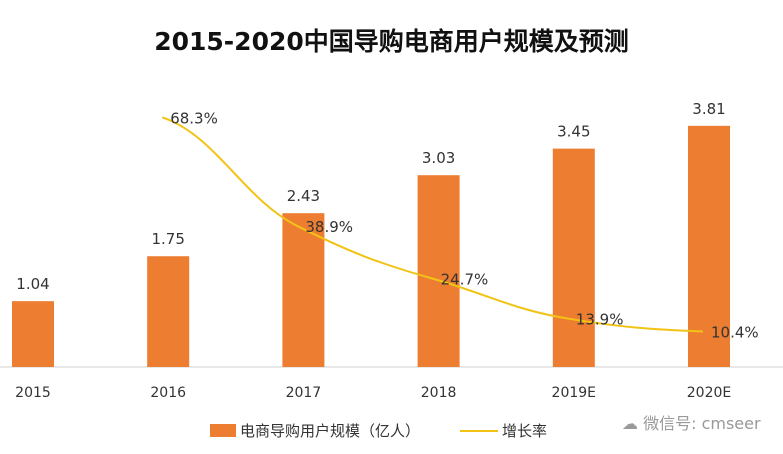 The width and height of the screenshot is (783, 454). I want to click on bar-data-label: 3.03, so click(438, 158).